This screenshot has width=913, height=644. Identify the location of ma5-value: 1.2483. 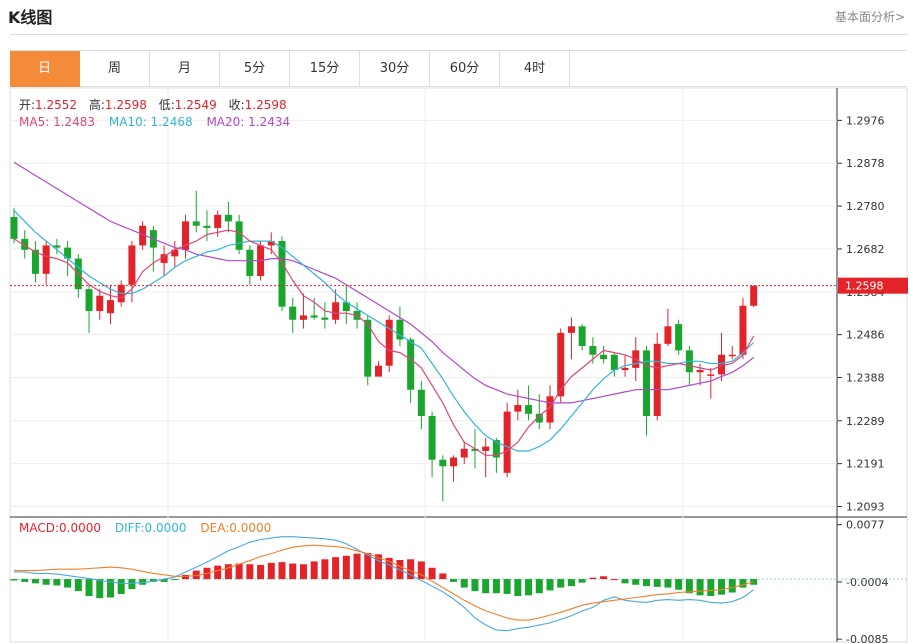
(74, 122).